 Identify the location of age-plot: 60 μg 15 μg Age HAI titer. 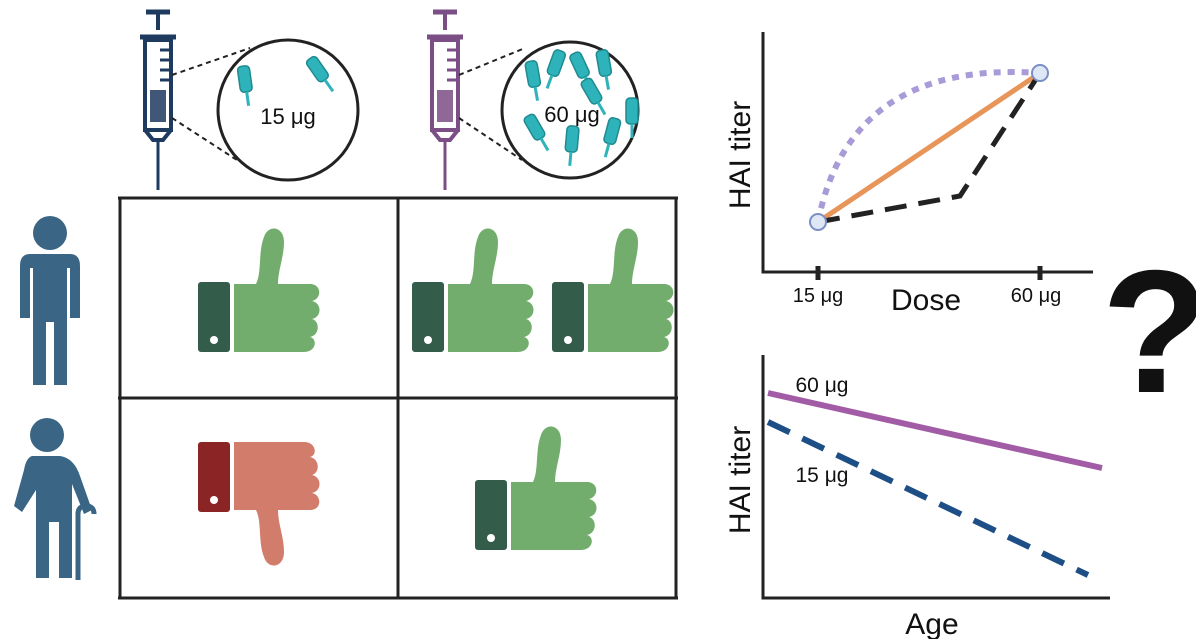
(917, 498).